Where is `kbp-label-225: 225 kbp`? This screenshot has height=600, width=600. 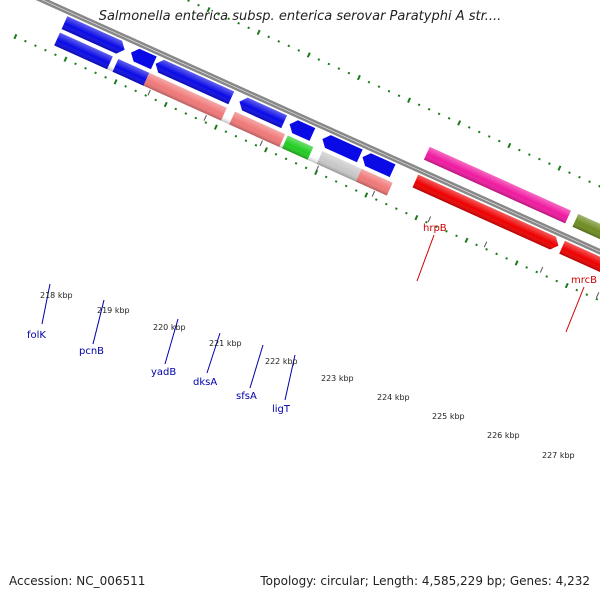 kbp-label-225: 225 kbp is located at coordinates (448, 416).